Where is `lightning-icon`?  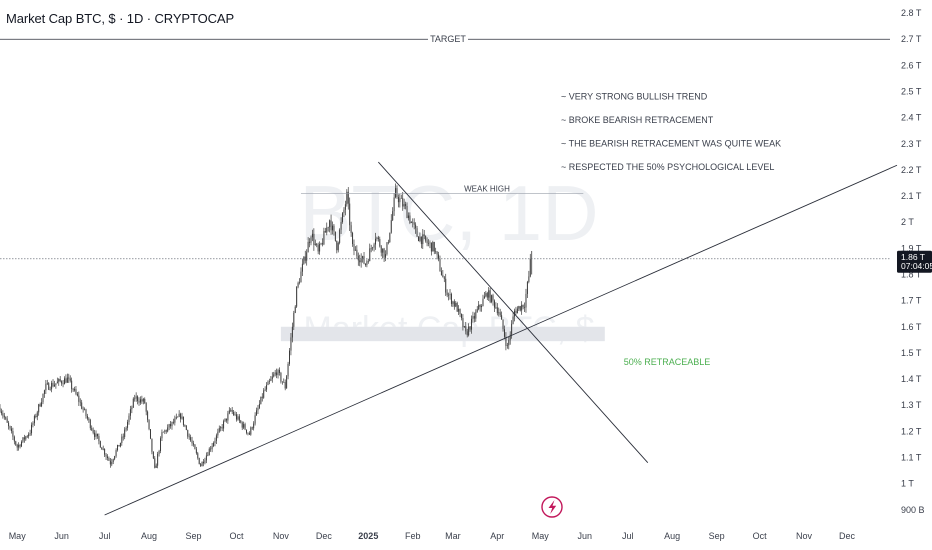
lightning-icon is located at coordinates (552, 507).